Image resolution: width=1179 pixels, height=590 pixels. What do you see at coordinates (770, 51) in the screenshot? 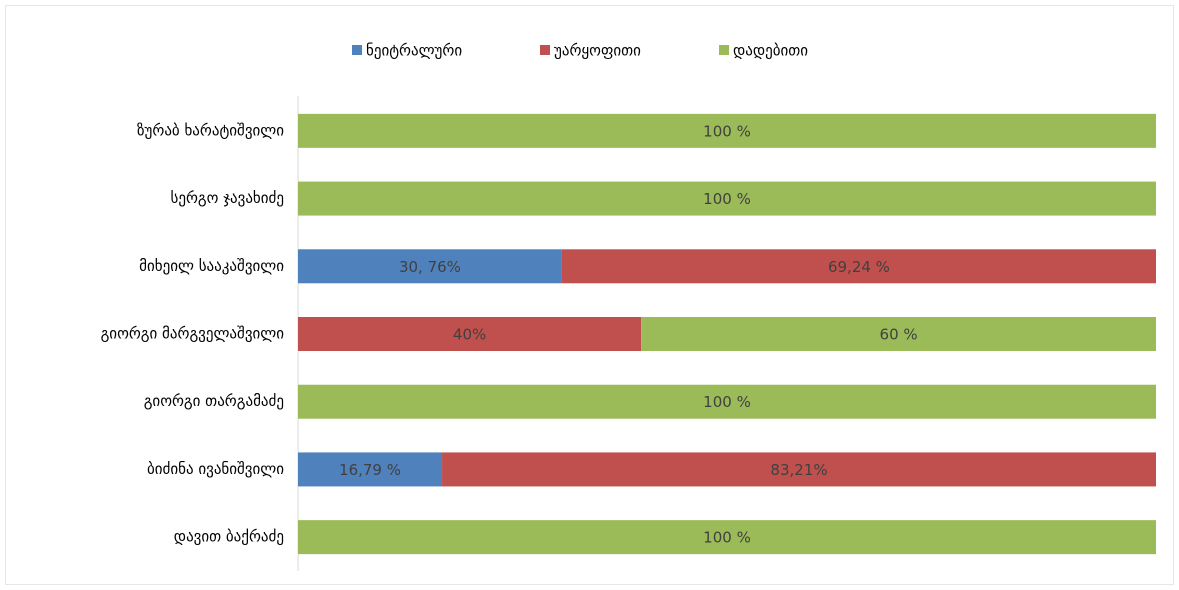
I see `legend-label: დადებითი` at bounding box center [770, 51].